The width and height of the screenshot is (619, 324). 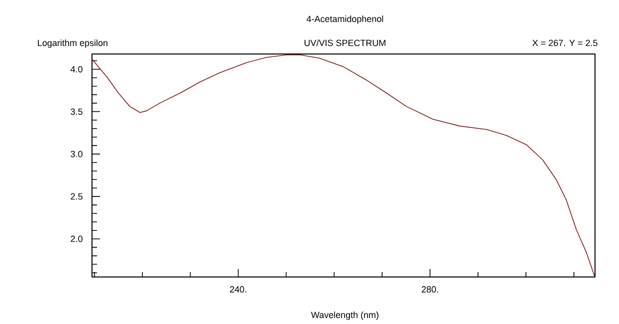 What do you see at coordinates (76, 154) in the screenshot?
I see `y-tick-label: 3.0` at bounding box center [76, 154].